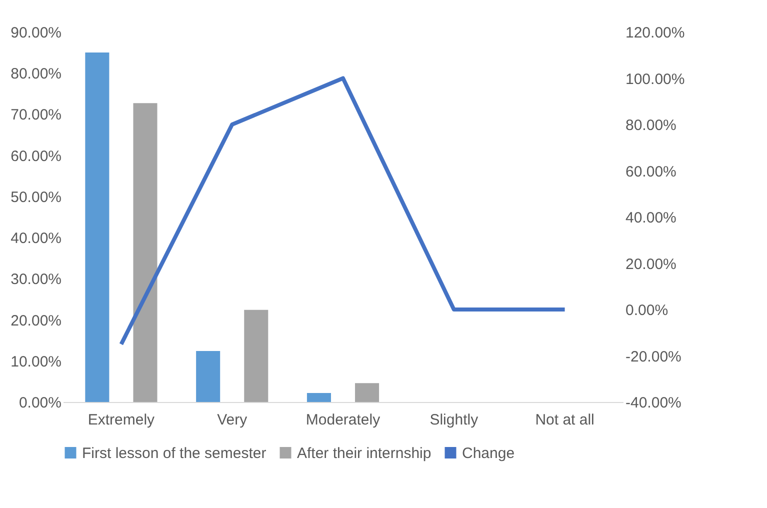  Describe the element at coordinates (36, 239) in the screenshot. I see `y-tick-label: 40.00%` at that location.